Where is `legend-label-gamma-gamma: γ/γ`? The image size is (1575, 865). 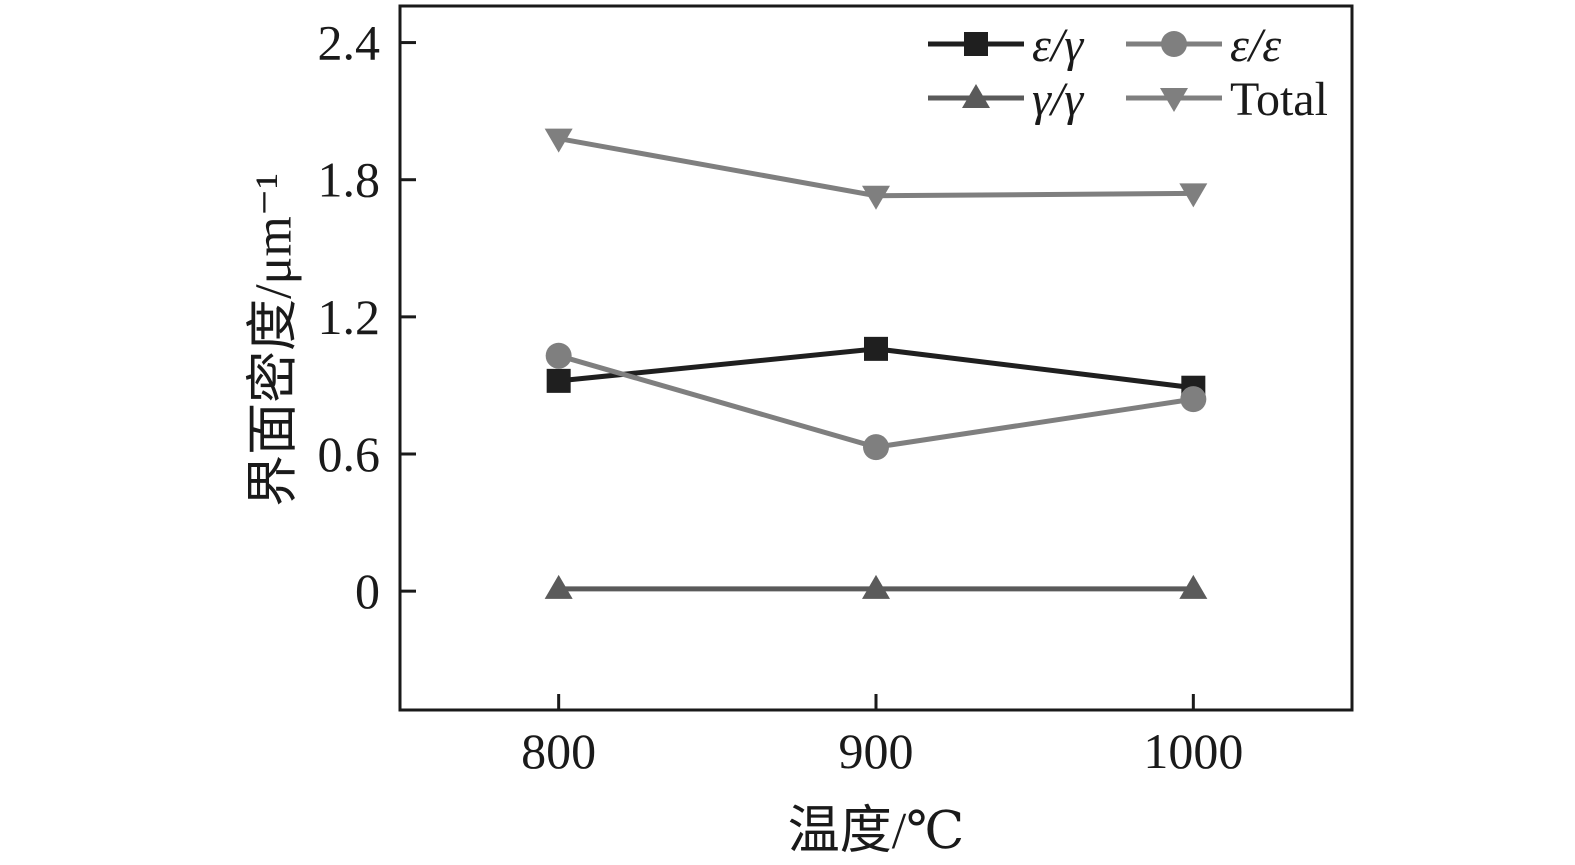 legend-label-gamma-gamma: γ/γ is located at coordinates (1058, 99).